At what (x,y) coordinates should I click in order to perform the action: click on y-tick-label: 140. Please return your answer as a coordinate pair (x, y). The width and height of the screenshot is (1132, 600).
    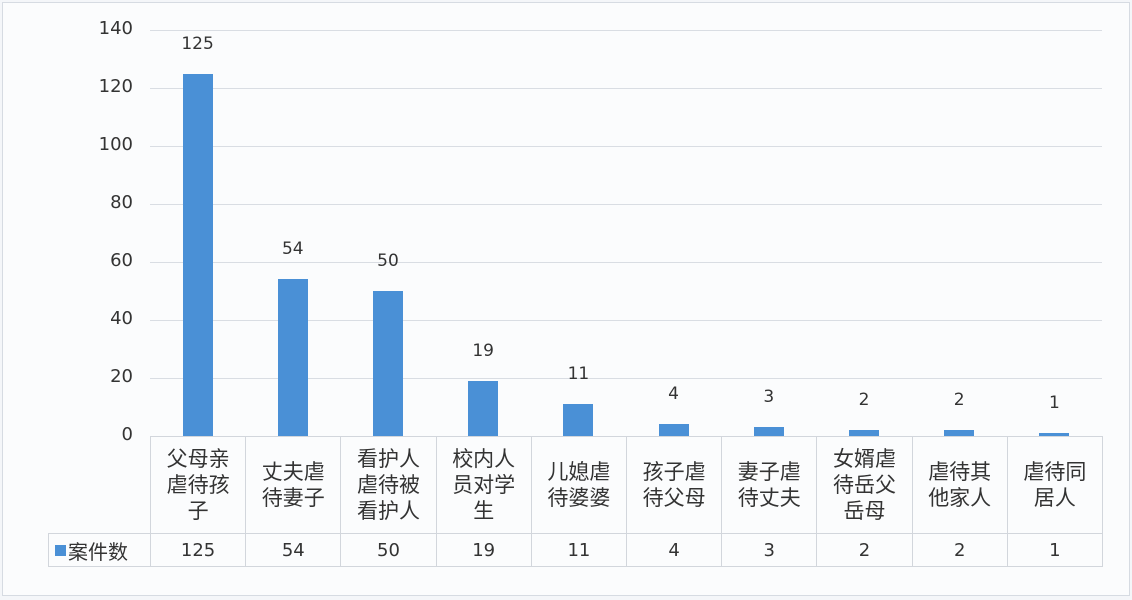
    Looking at the image, I should click on (115, 28).